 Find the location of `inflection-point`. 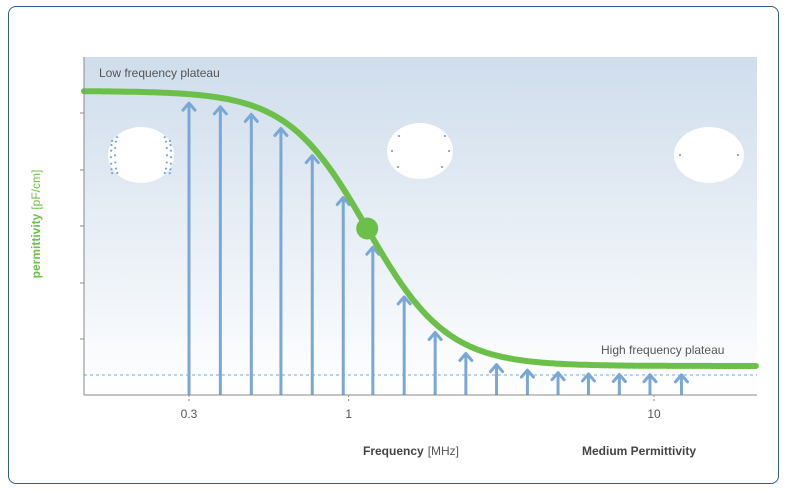

inflection-point is located at coordinates (367, 228).